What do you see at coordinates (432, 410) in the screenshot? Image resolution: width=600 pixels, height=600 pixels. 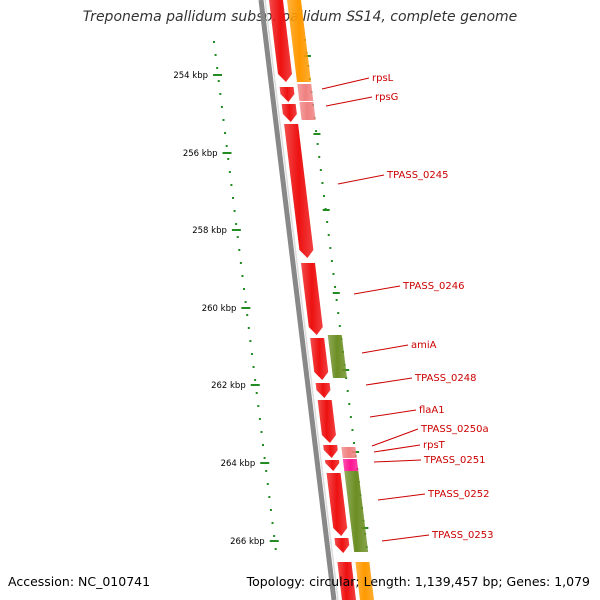 I see `gene-label: flaA1` at bounding box center [432, 410].